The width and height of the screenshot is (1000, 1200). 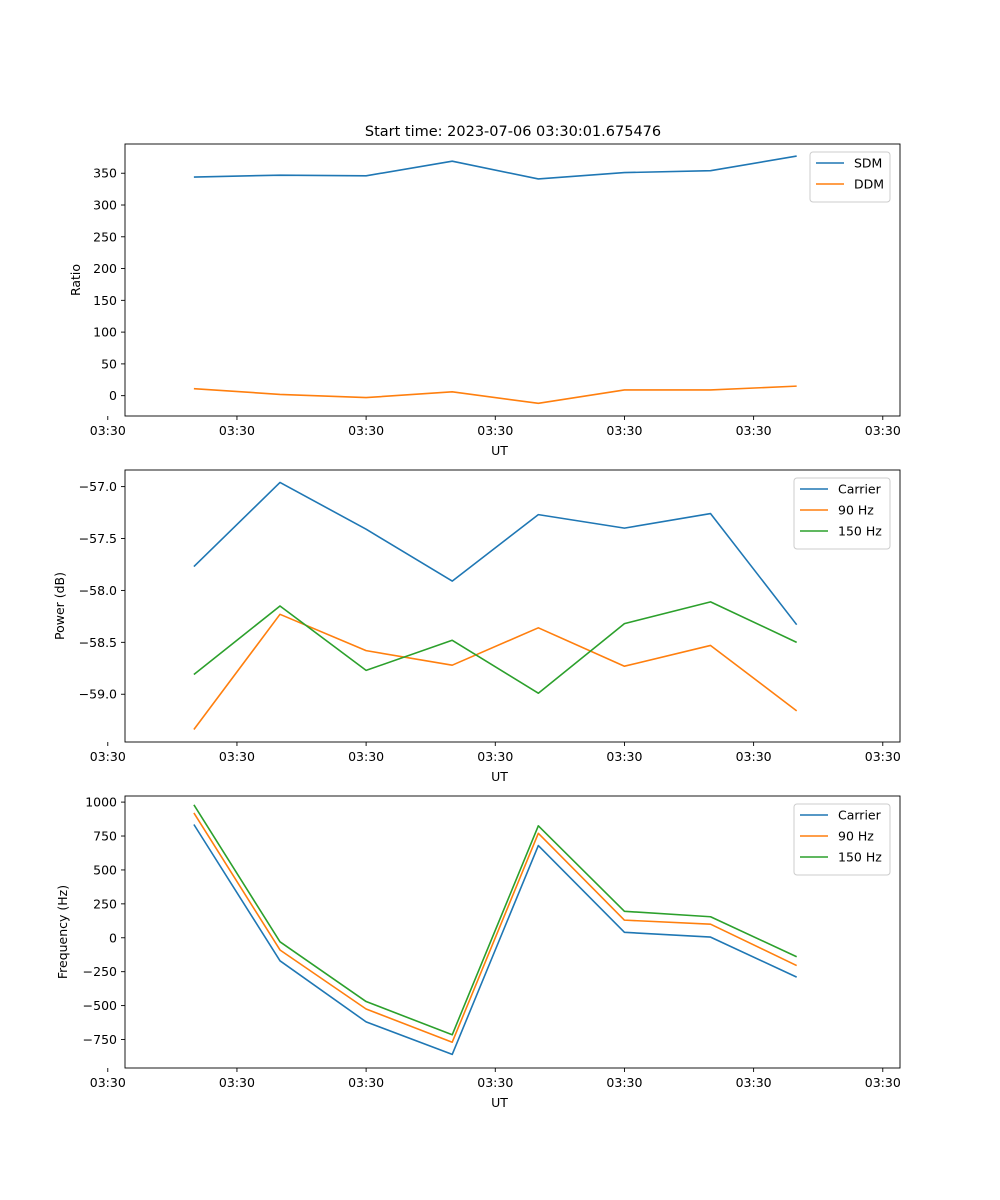 What do you see at coordinates (105, 205) in the screenshot?
I see `y-tick-label: 300` at bounding box center [105, 205].